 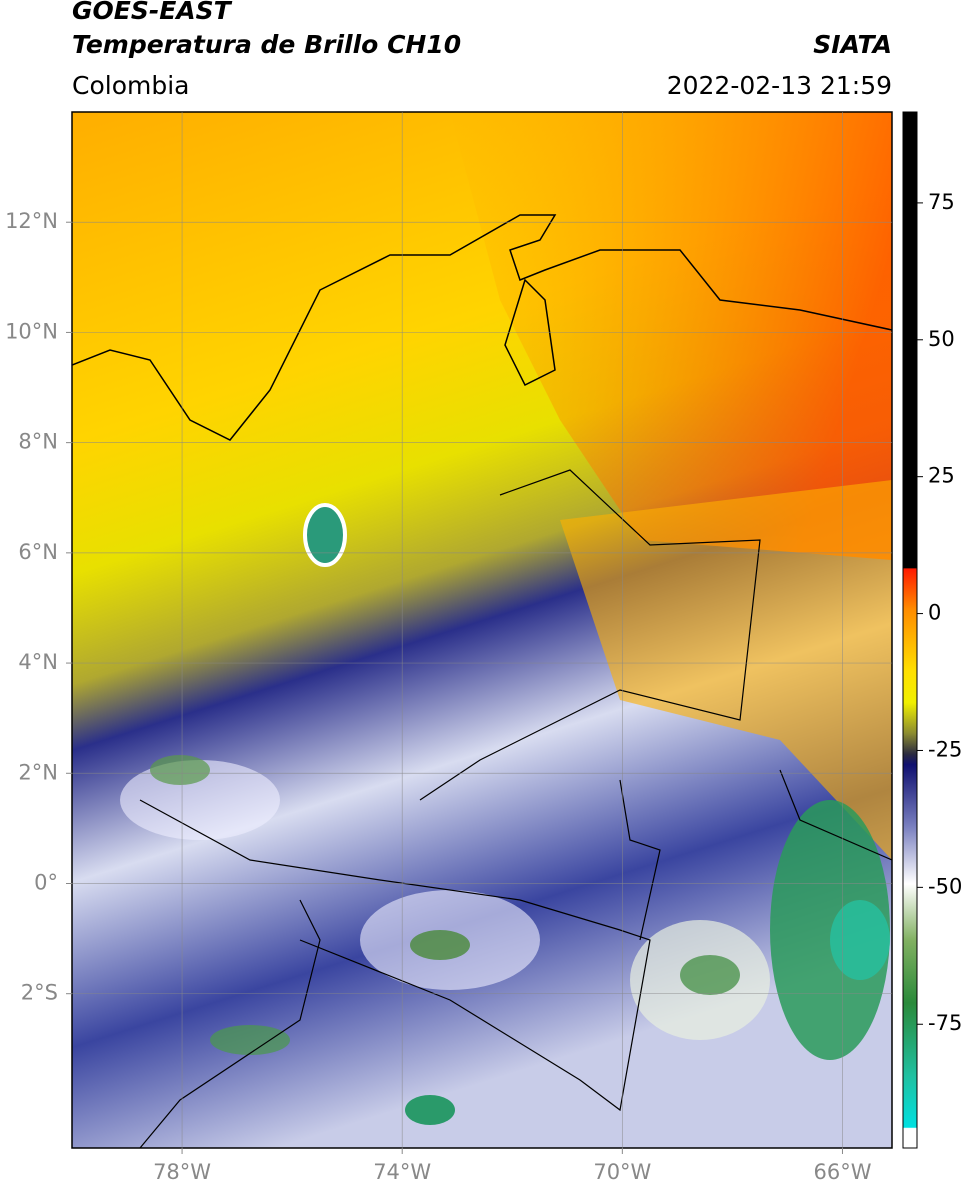 What do you see at coordinates (779, 85) in the screenshot?
I see `timestamp: 2022-02-13 21:59` at bounding box center [779, 85].